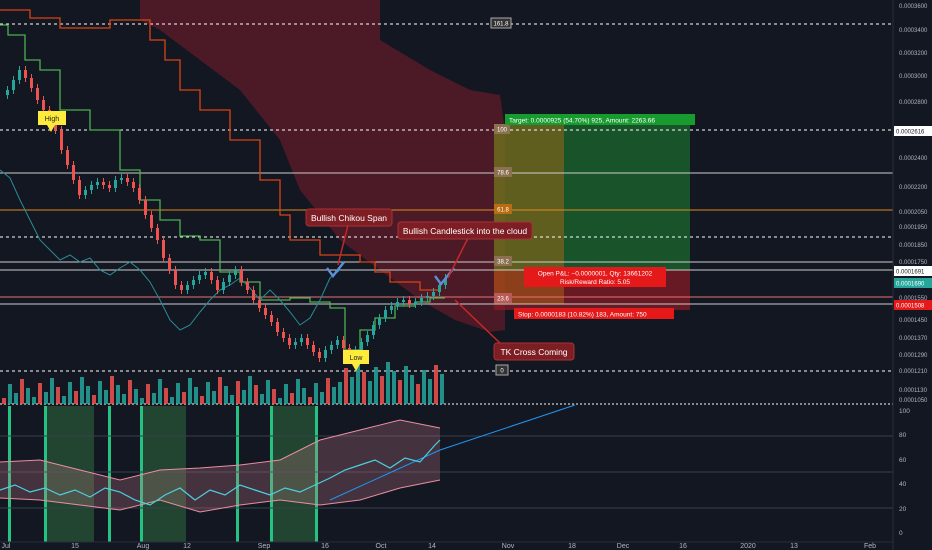 The width and height of the screenshot is (932, 550). I want to click on time-tick-label: 12, so click(187, 546).